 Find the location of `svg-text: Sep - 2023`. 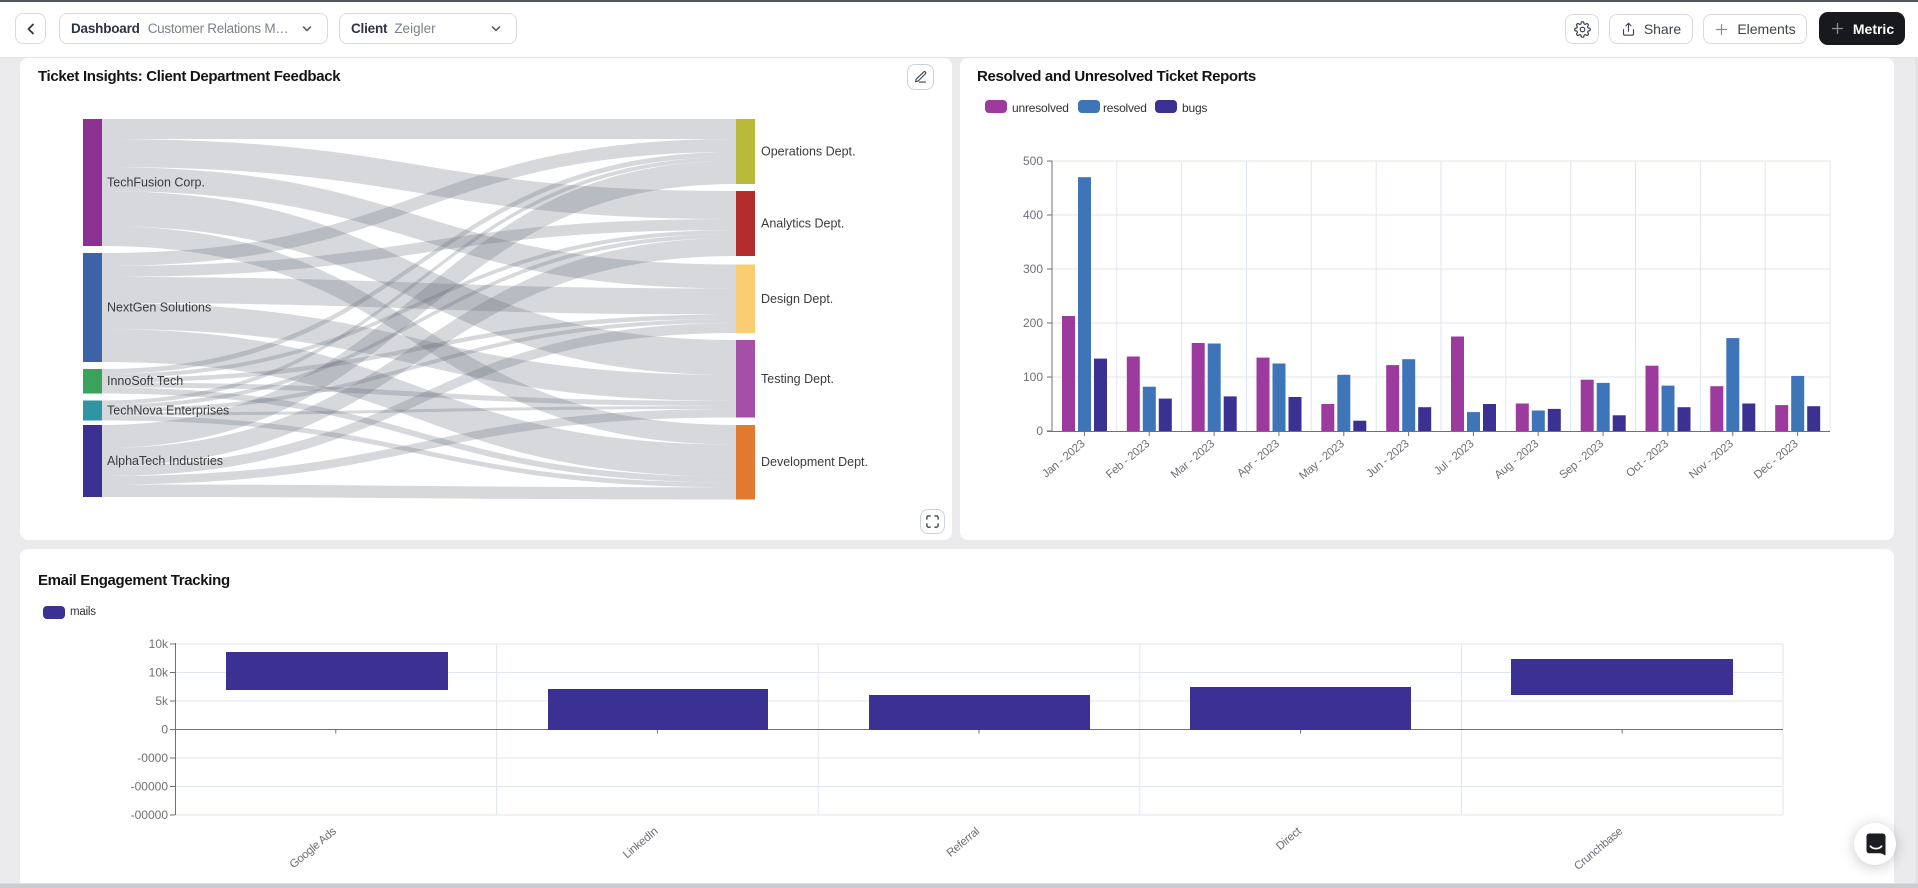

svg-text: Sep - 2023 is located at coordinates (1582, 459).